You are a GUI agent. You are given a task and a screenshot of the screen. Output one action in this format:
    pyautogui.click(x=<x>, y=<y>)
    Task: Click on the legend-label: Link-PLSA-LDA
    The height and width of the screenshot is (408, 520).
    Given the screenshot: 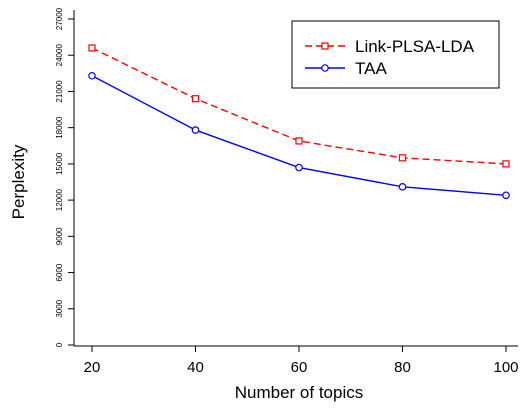 What is the action you would take?
    pyautogui.click(x=415, y=46)
    